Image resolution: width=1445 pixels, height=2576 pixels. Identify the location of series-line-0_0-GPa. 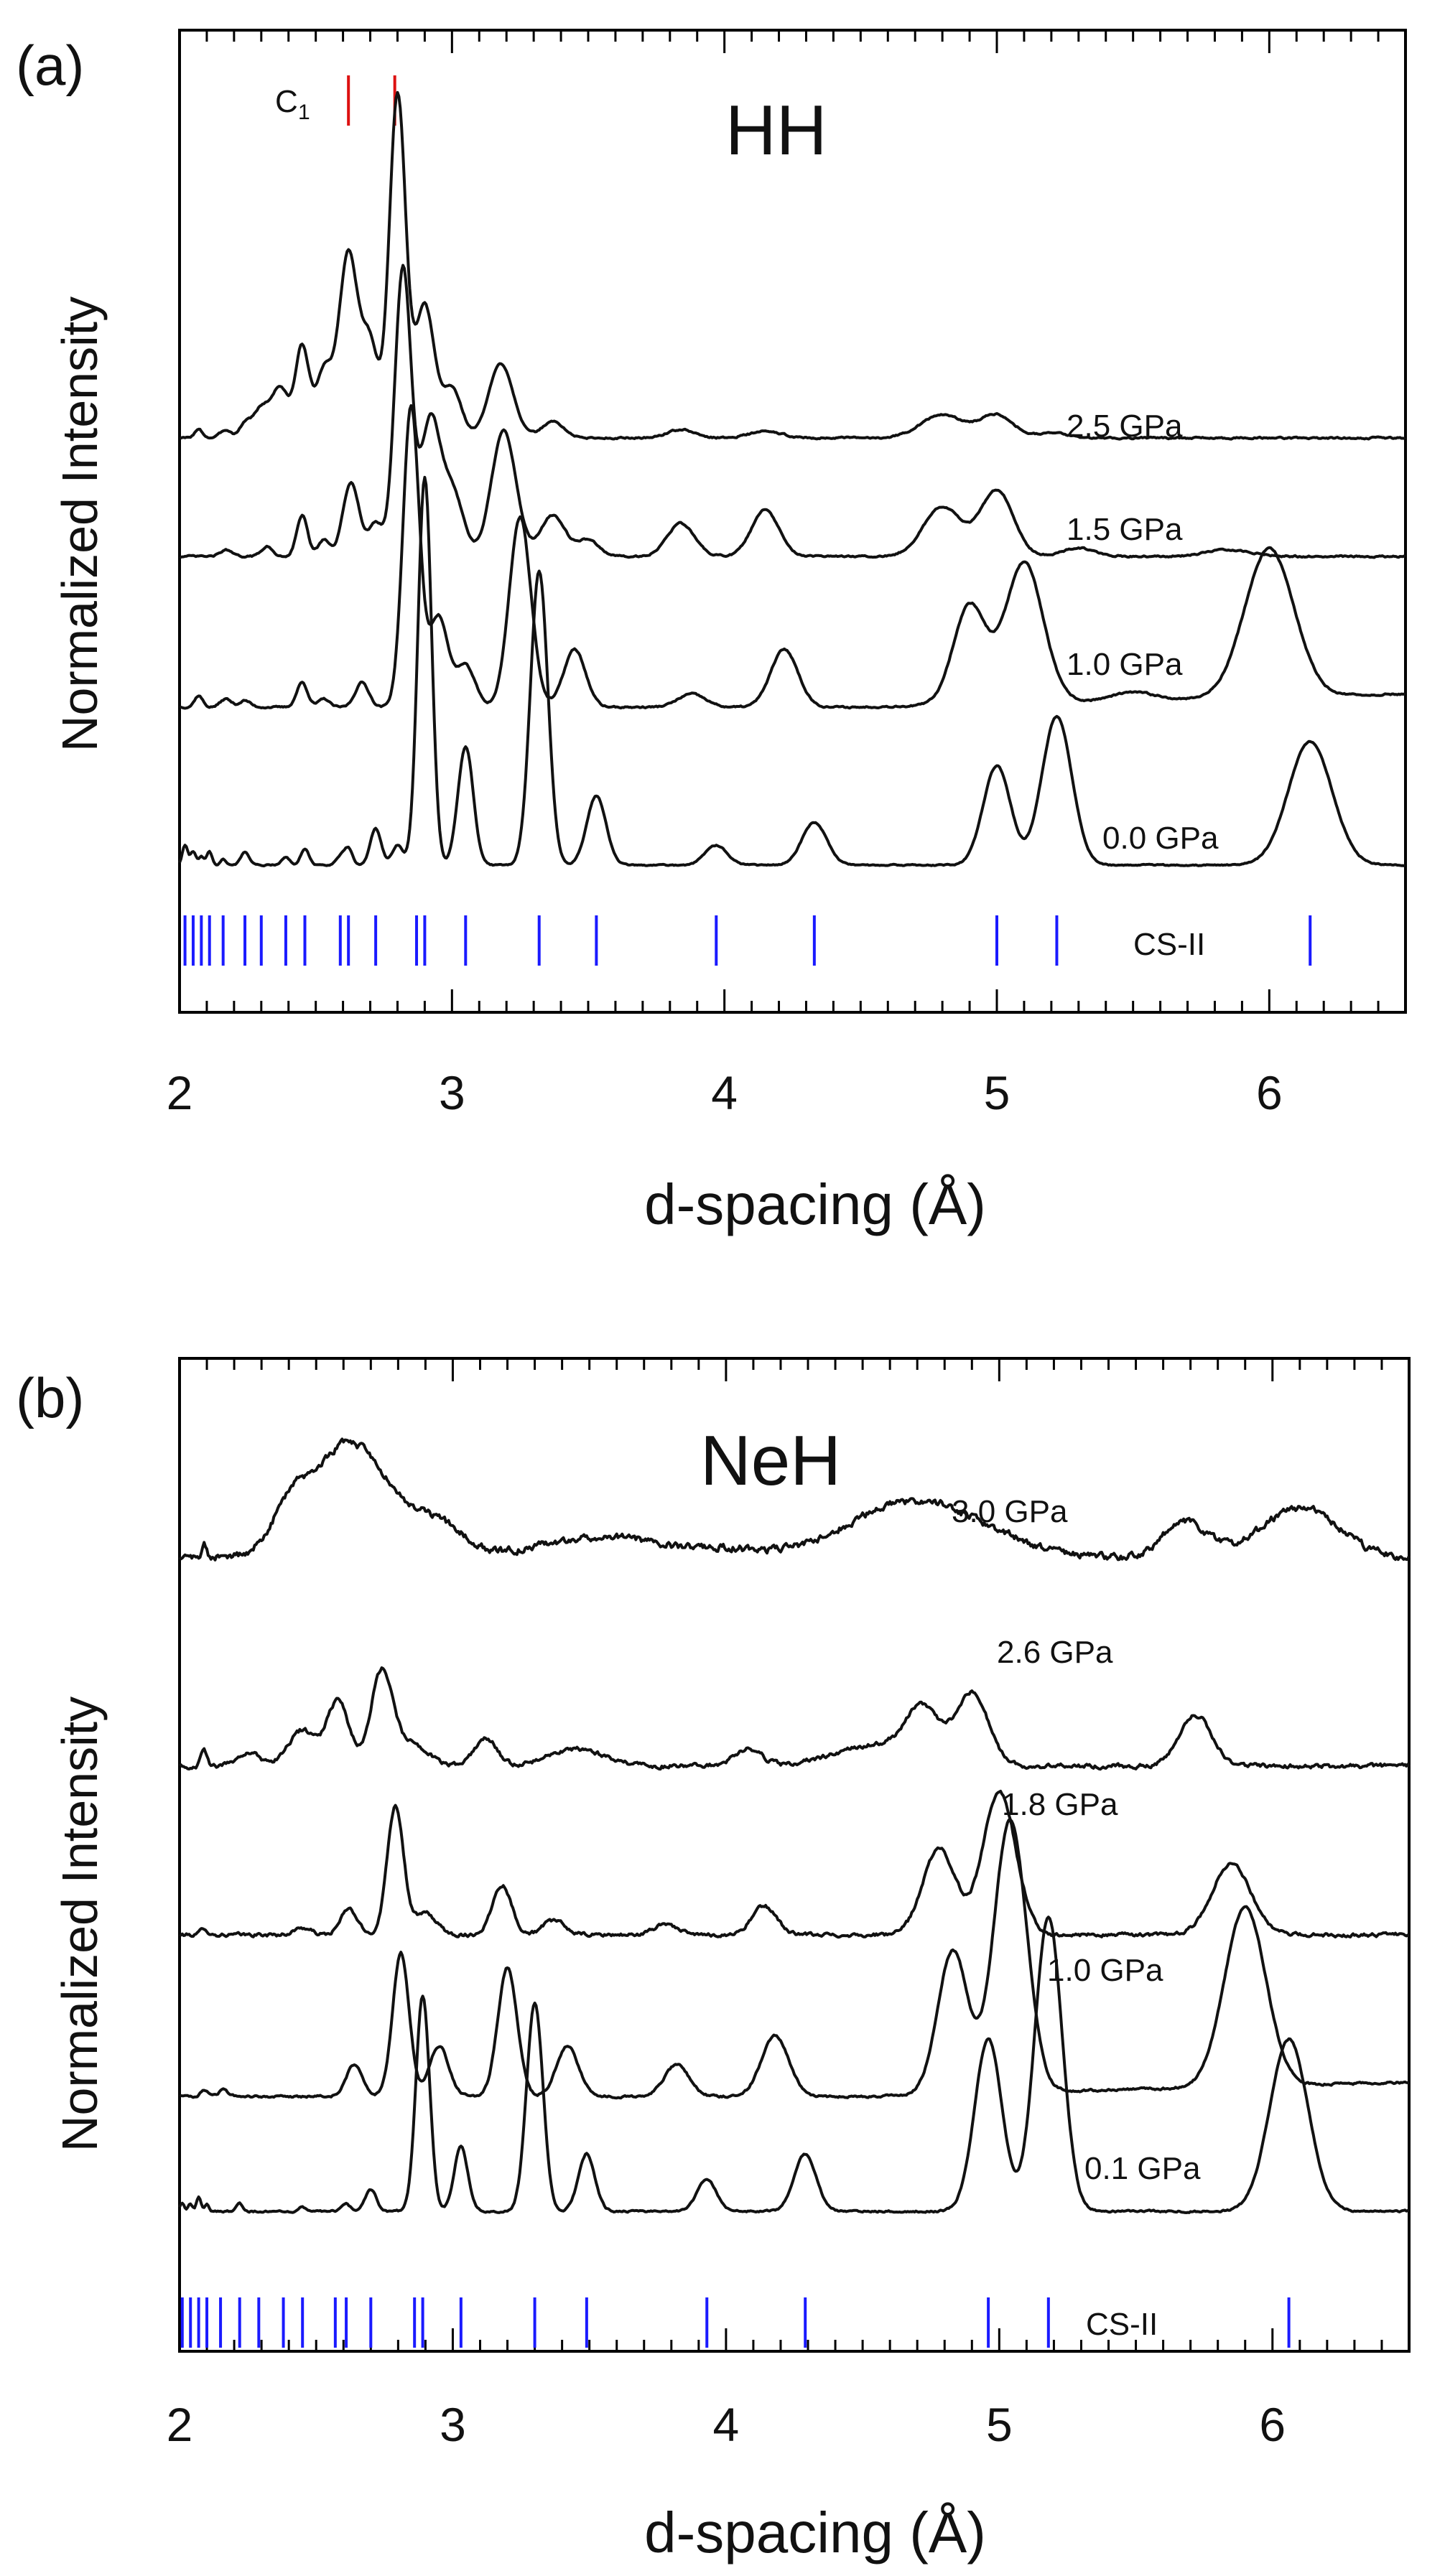
(792, 671).